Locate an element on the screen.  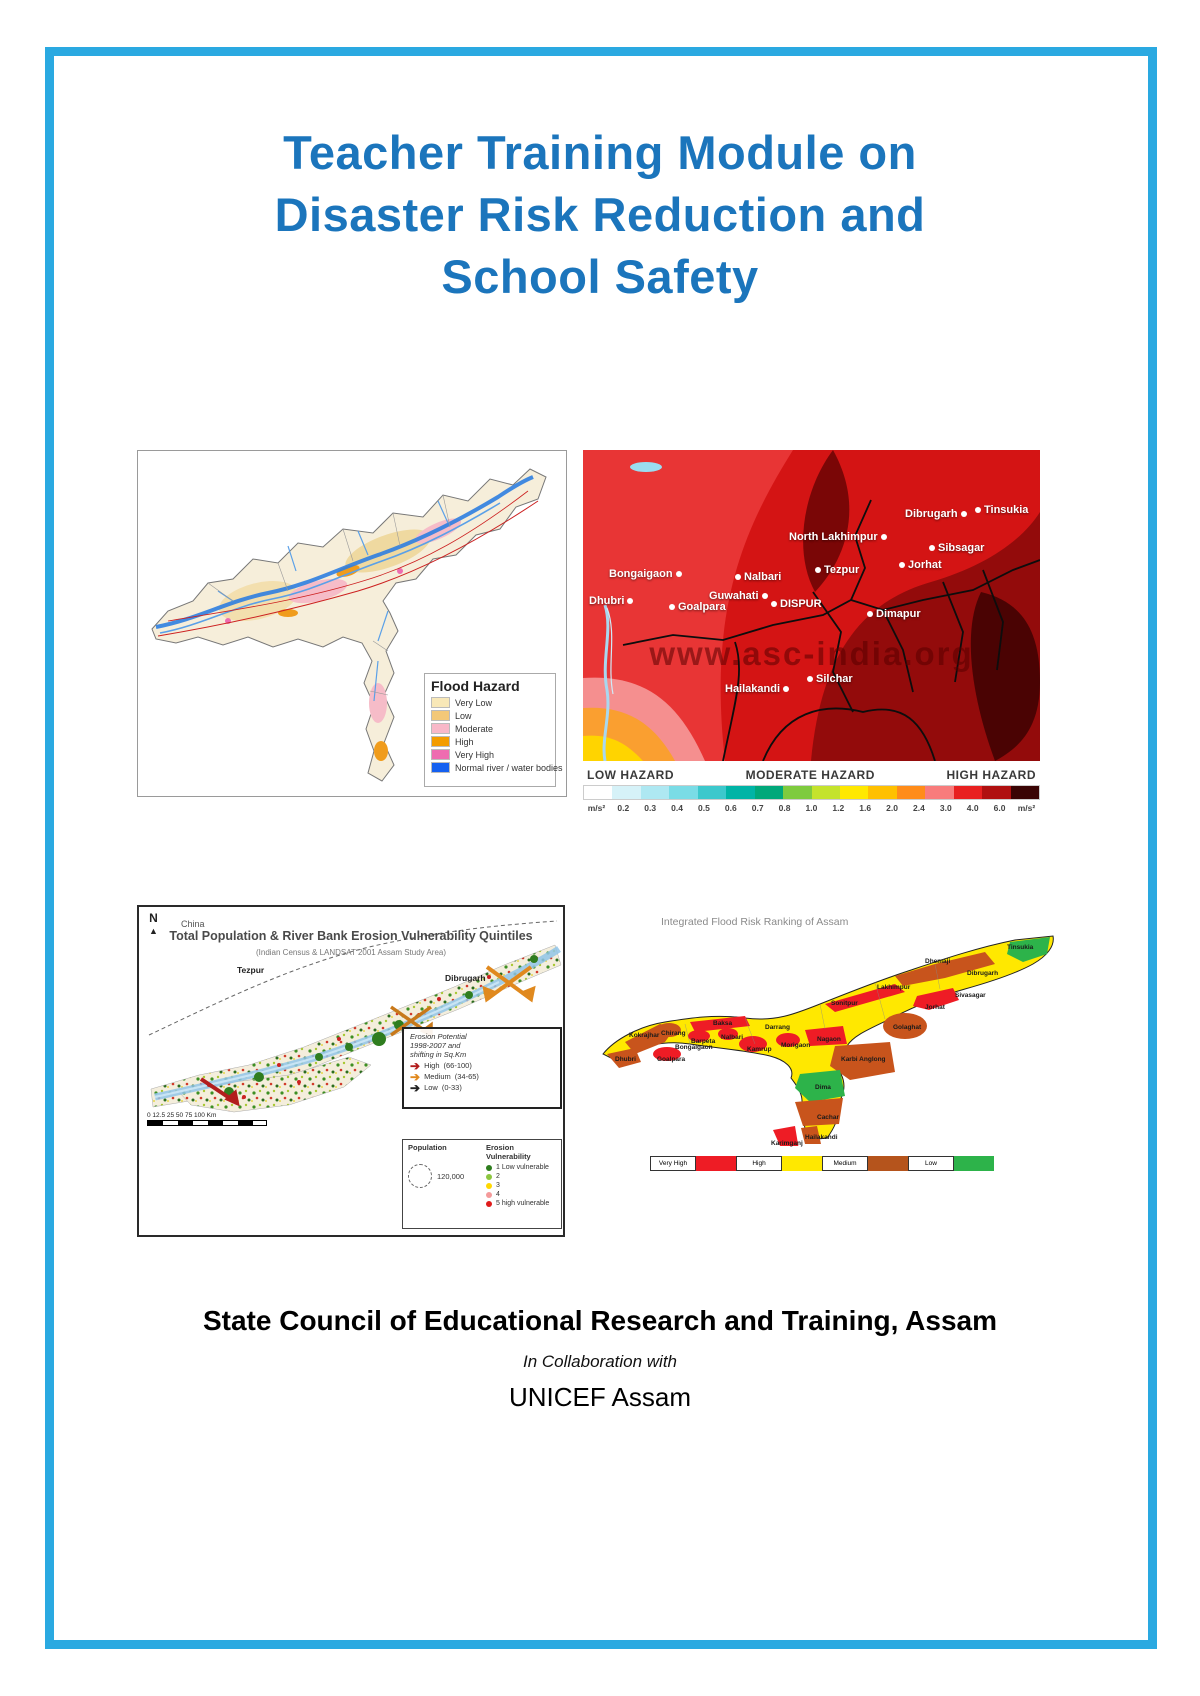
city-name: Nalbari is located at coordinates (763, 577).